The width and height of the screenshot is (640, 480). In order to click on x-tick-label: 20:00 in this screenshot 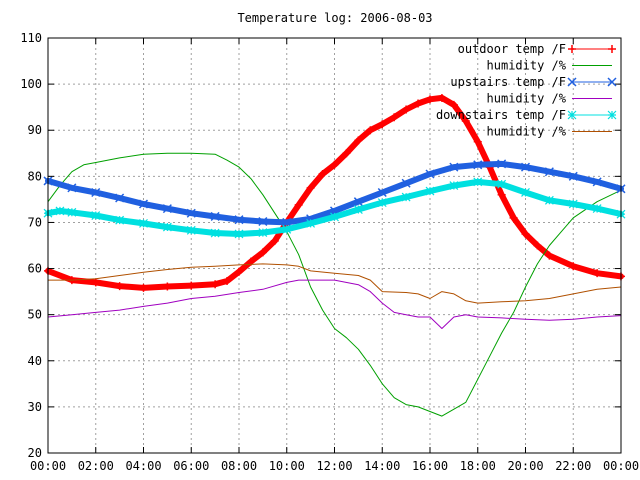, I will do `click(525, 466)`.